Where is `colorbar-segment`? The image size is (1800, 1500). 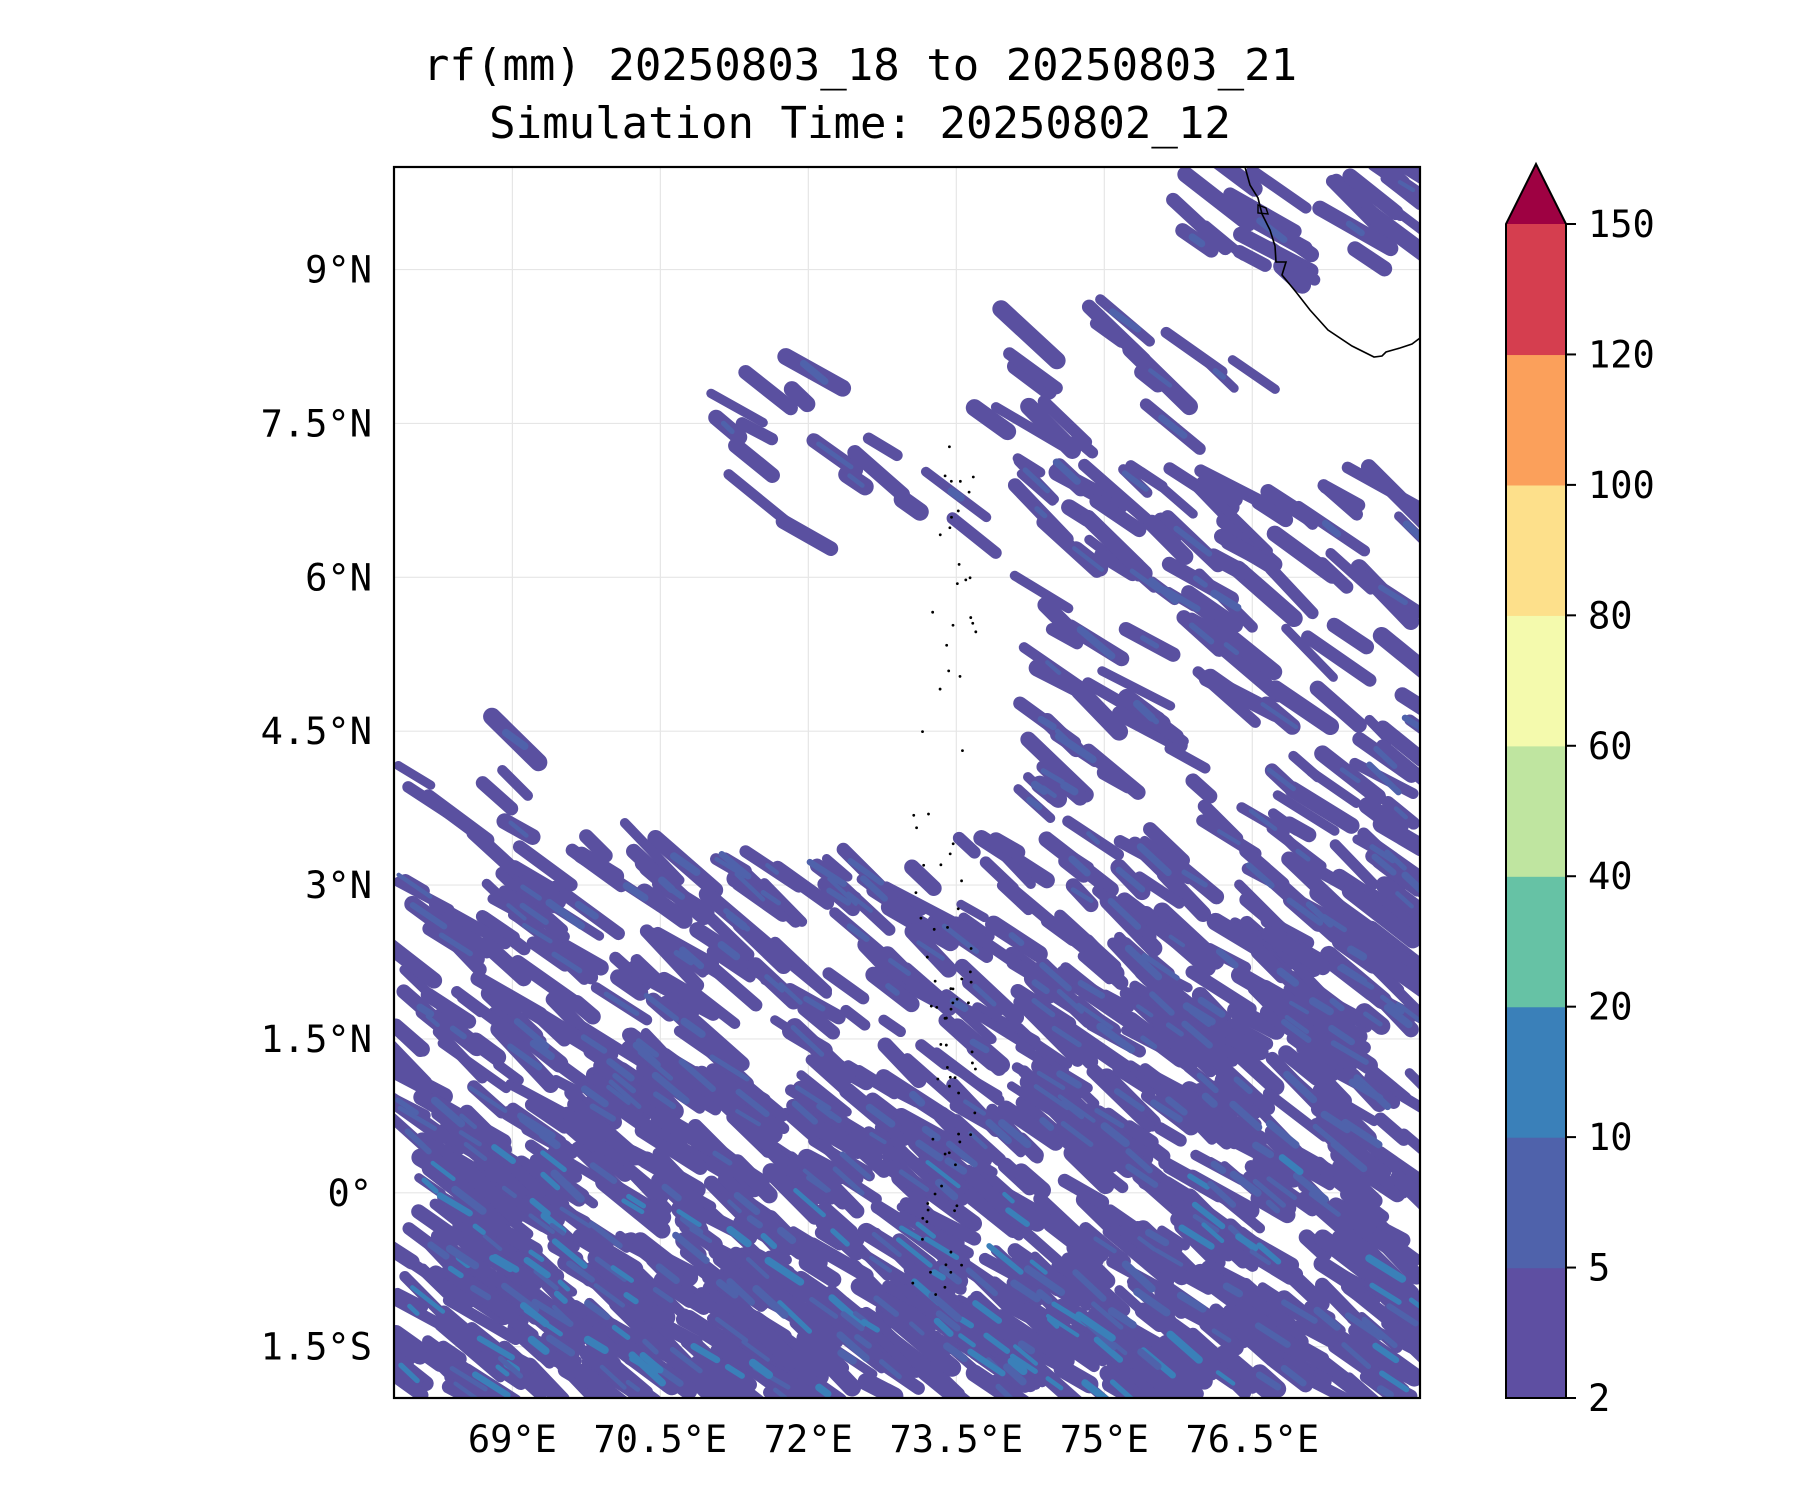 colorbar-segment is located at coordinates (1536, 1333).